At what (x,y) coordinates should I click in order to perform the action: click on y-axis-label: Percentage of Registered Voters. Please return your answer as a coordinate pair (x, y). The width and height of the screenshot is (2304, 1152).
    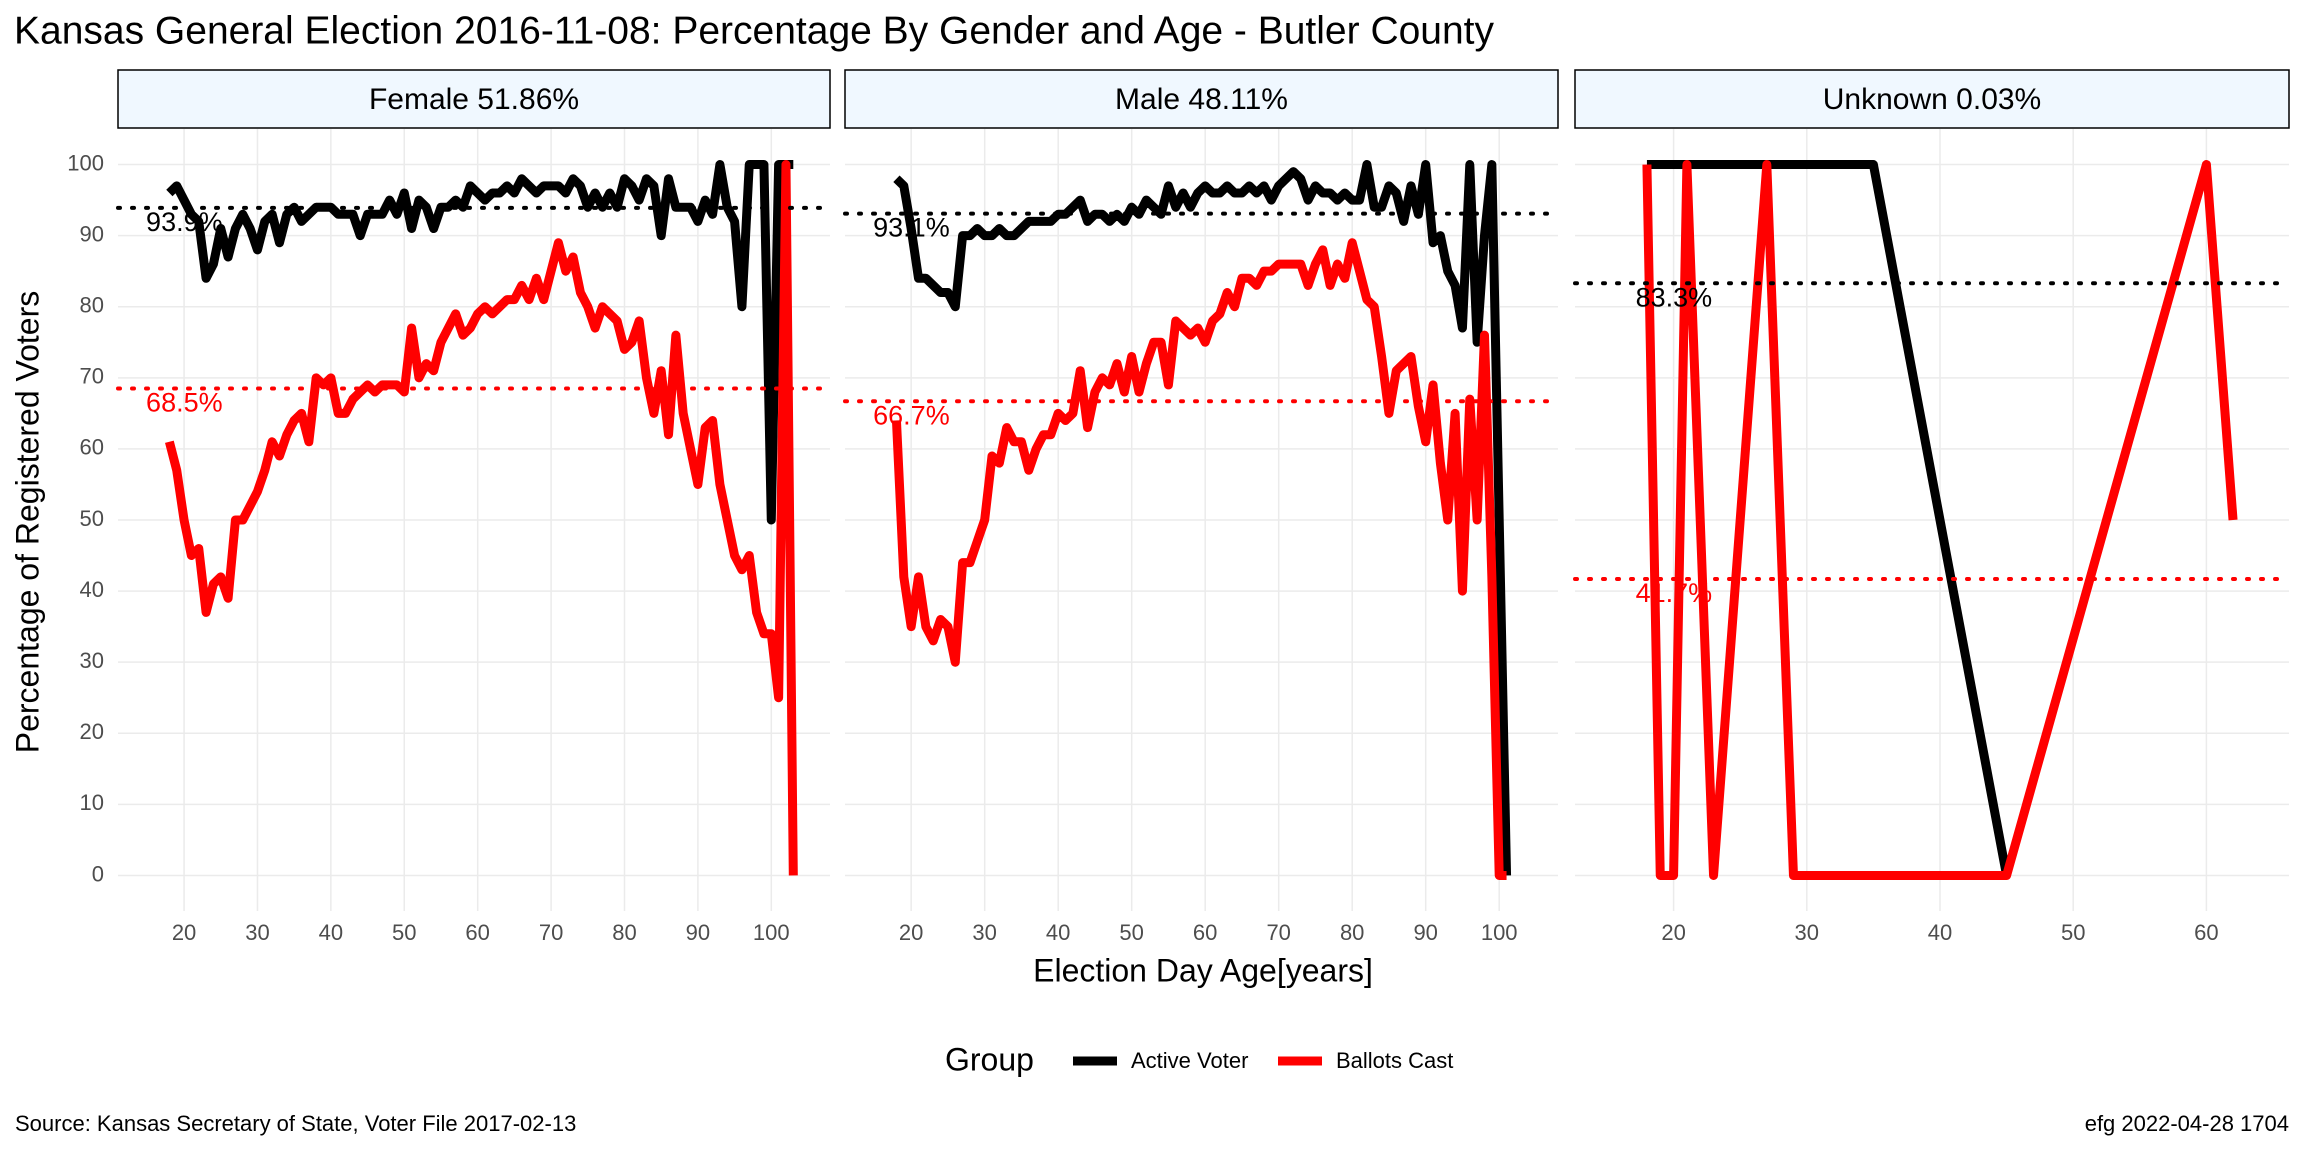
    Looking at the image, I should click on (27, 522).